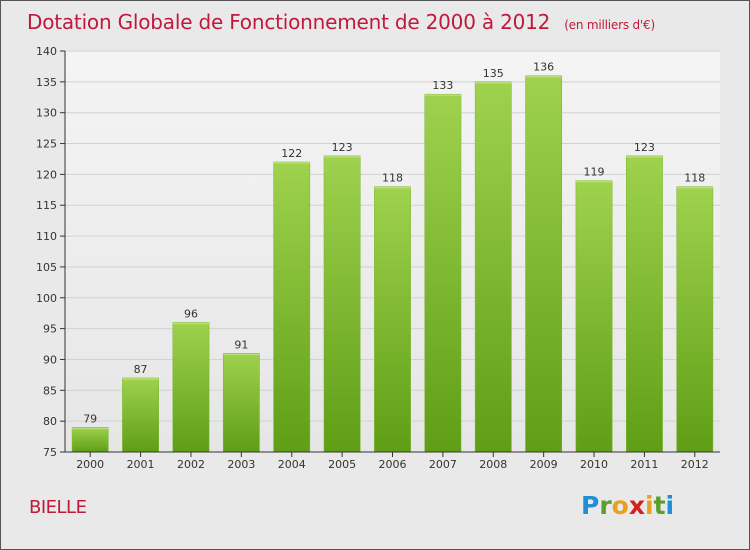 This screenshot has height=550, width=750. I want to click on y-tick-label: 80, so click(50, 421).